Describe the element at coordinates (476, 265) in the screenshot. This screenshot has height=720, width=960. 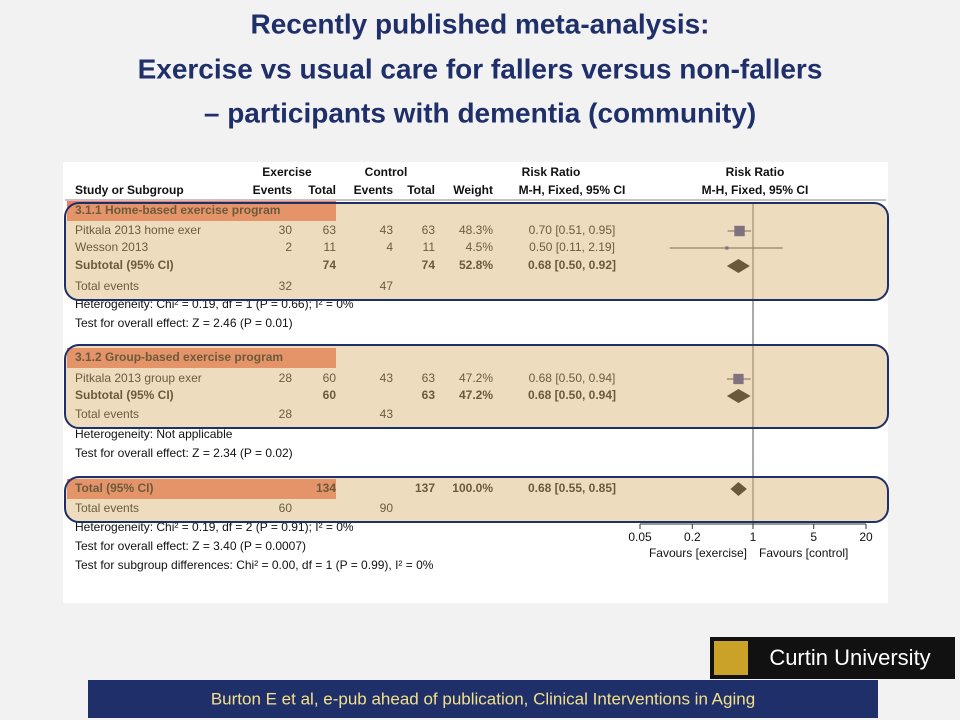
I see `cell: 52.8%` at that location.